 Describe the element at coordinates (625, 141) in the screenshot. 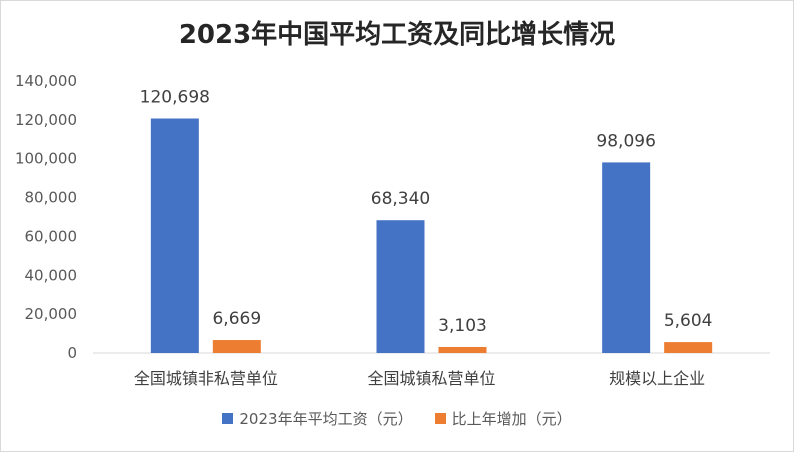

I see `data-label-salary: 98,096` at that location.